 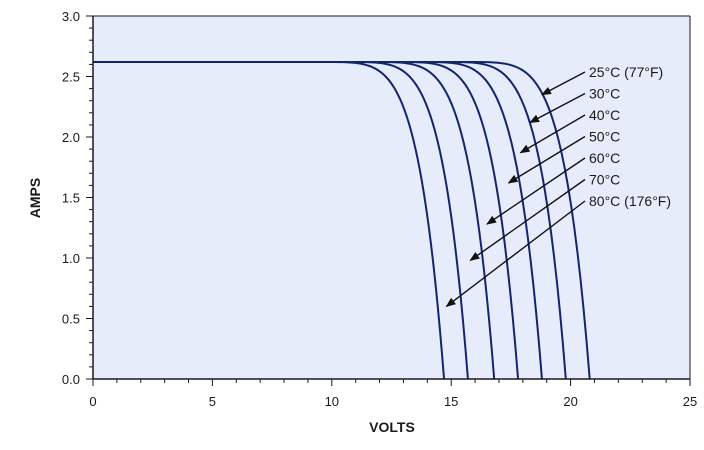 I want to click on curve-label: 40°C, so click(x=604, y=115).